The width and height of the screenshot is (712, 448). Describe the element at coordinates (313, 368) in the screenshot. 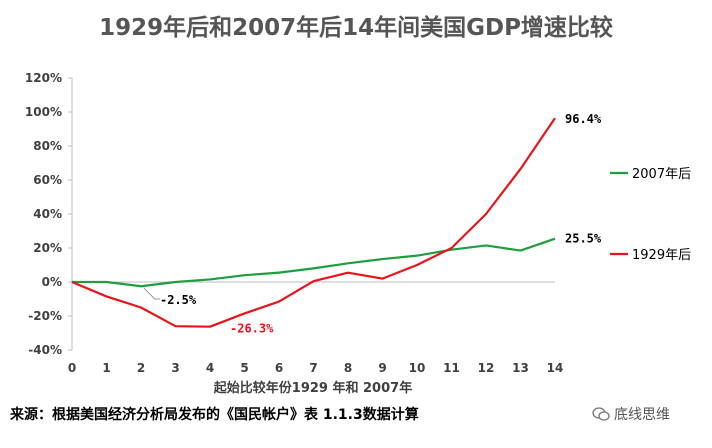

I see `x-tick-label: 7` at that location.